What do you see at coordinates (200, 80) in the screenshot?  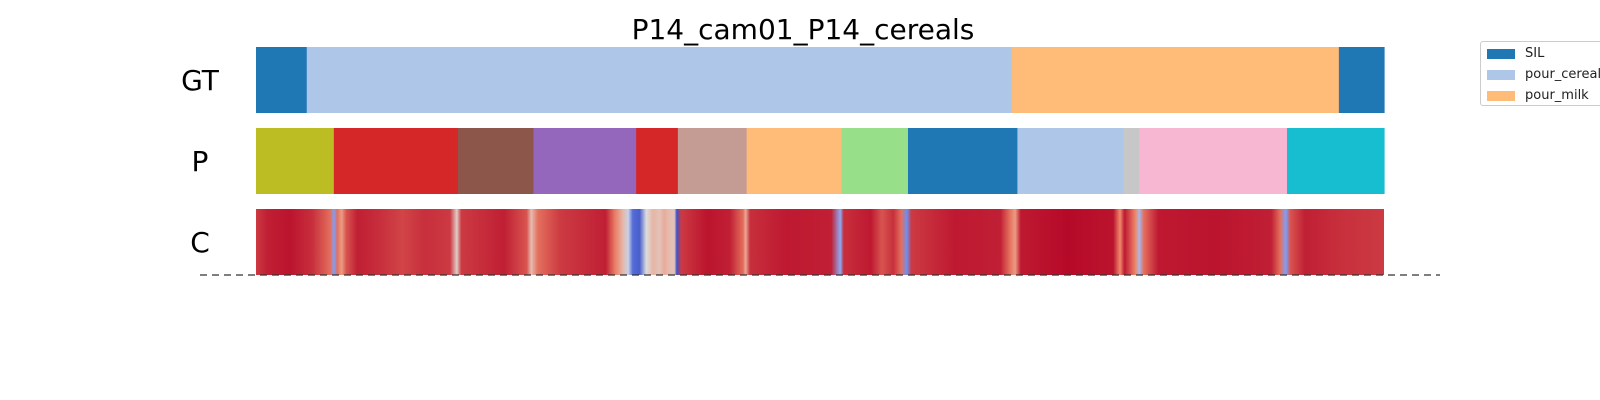 I see `row-label: GT` at bounding box center [200, 80].